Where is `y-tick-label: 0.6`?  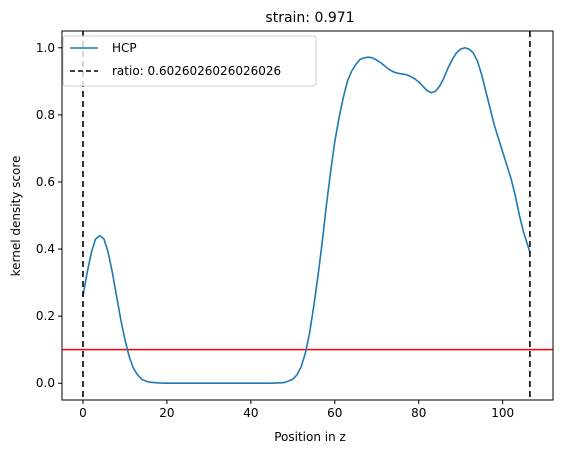 y-tick-label: 0.6 is located at coordinates (45, 182).